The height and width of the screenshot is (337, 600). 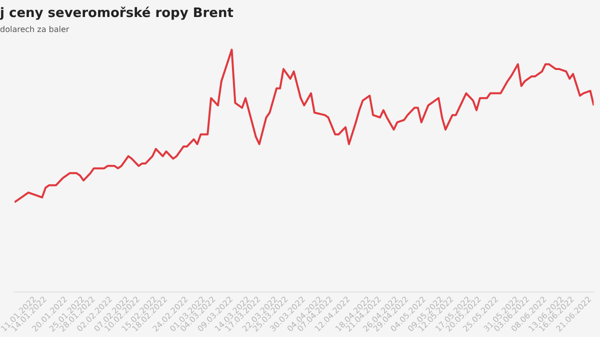 What do you see at coordinates (35, 29) in the screenshot?
I see `chart-subtitle: dolarech za baler` at bounding box center [35, 29].